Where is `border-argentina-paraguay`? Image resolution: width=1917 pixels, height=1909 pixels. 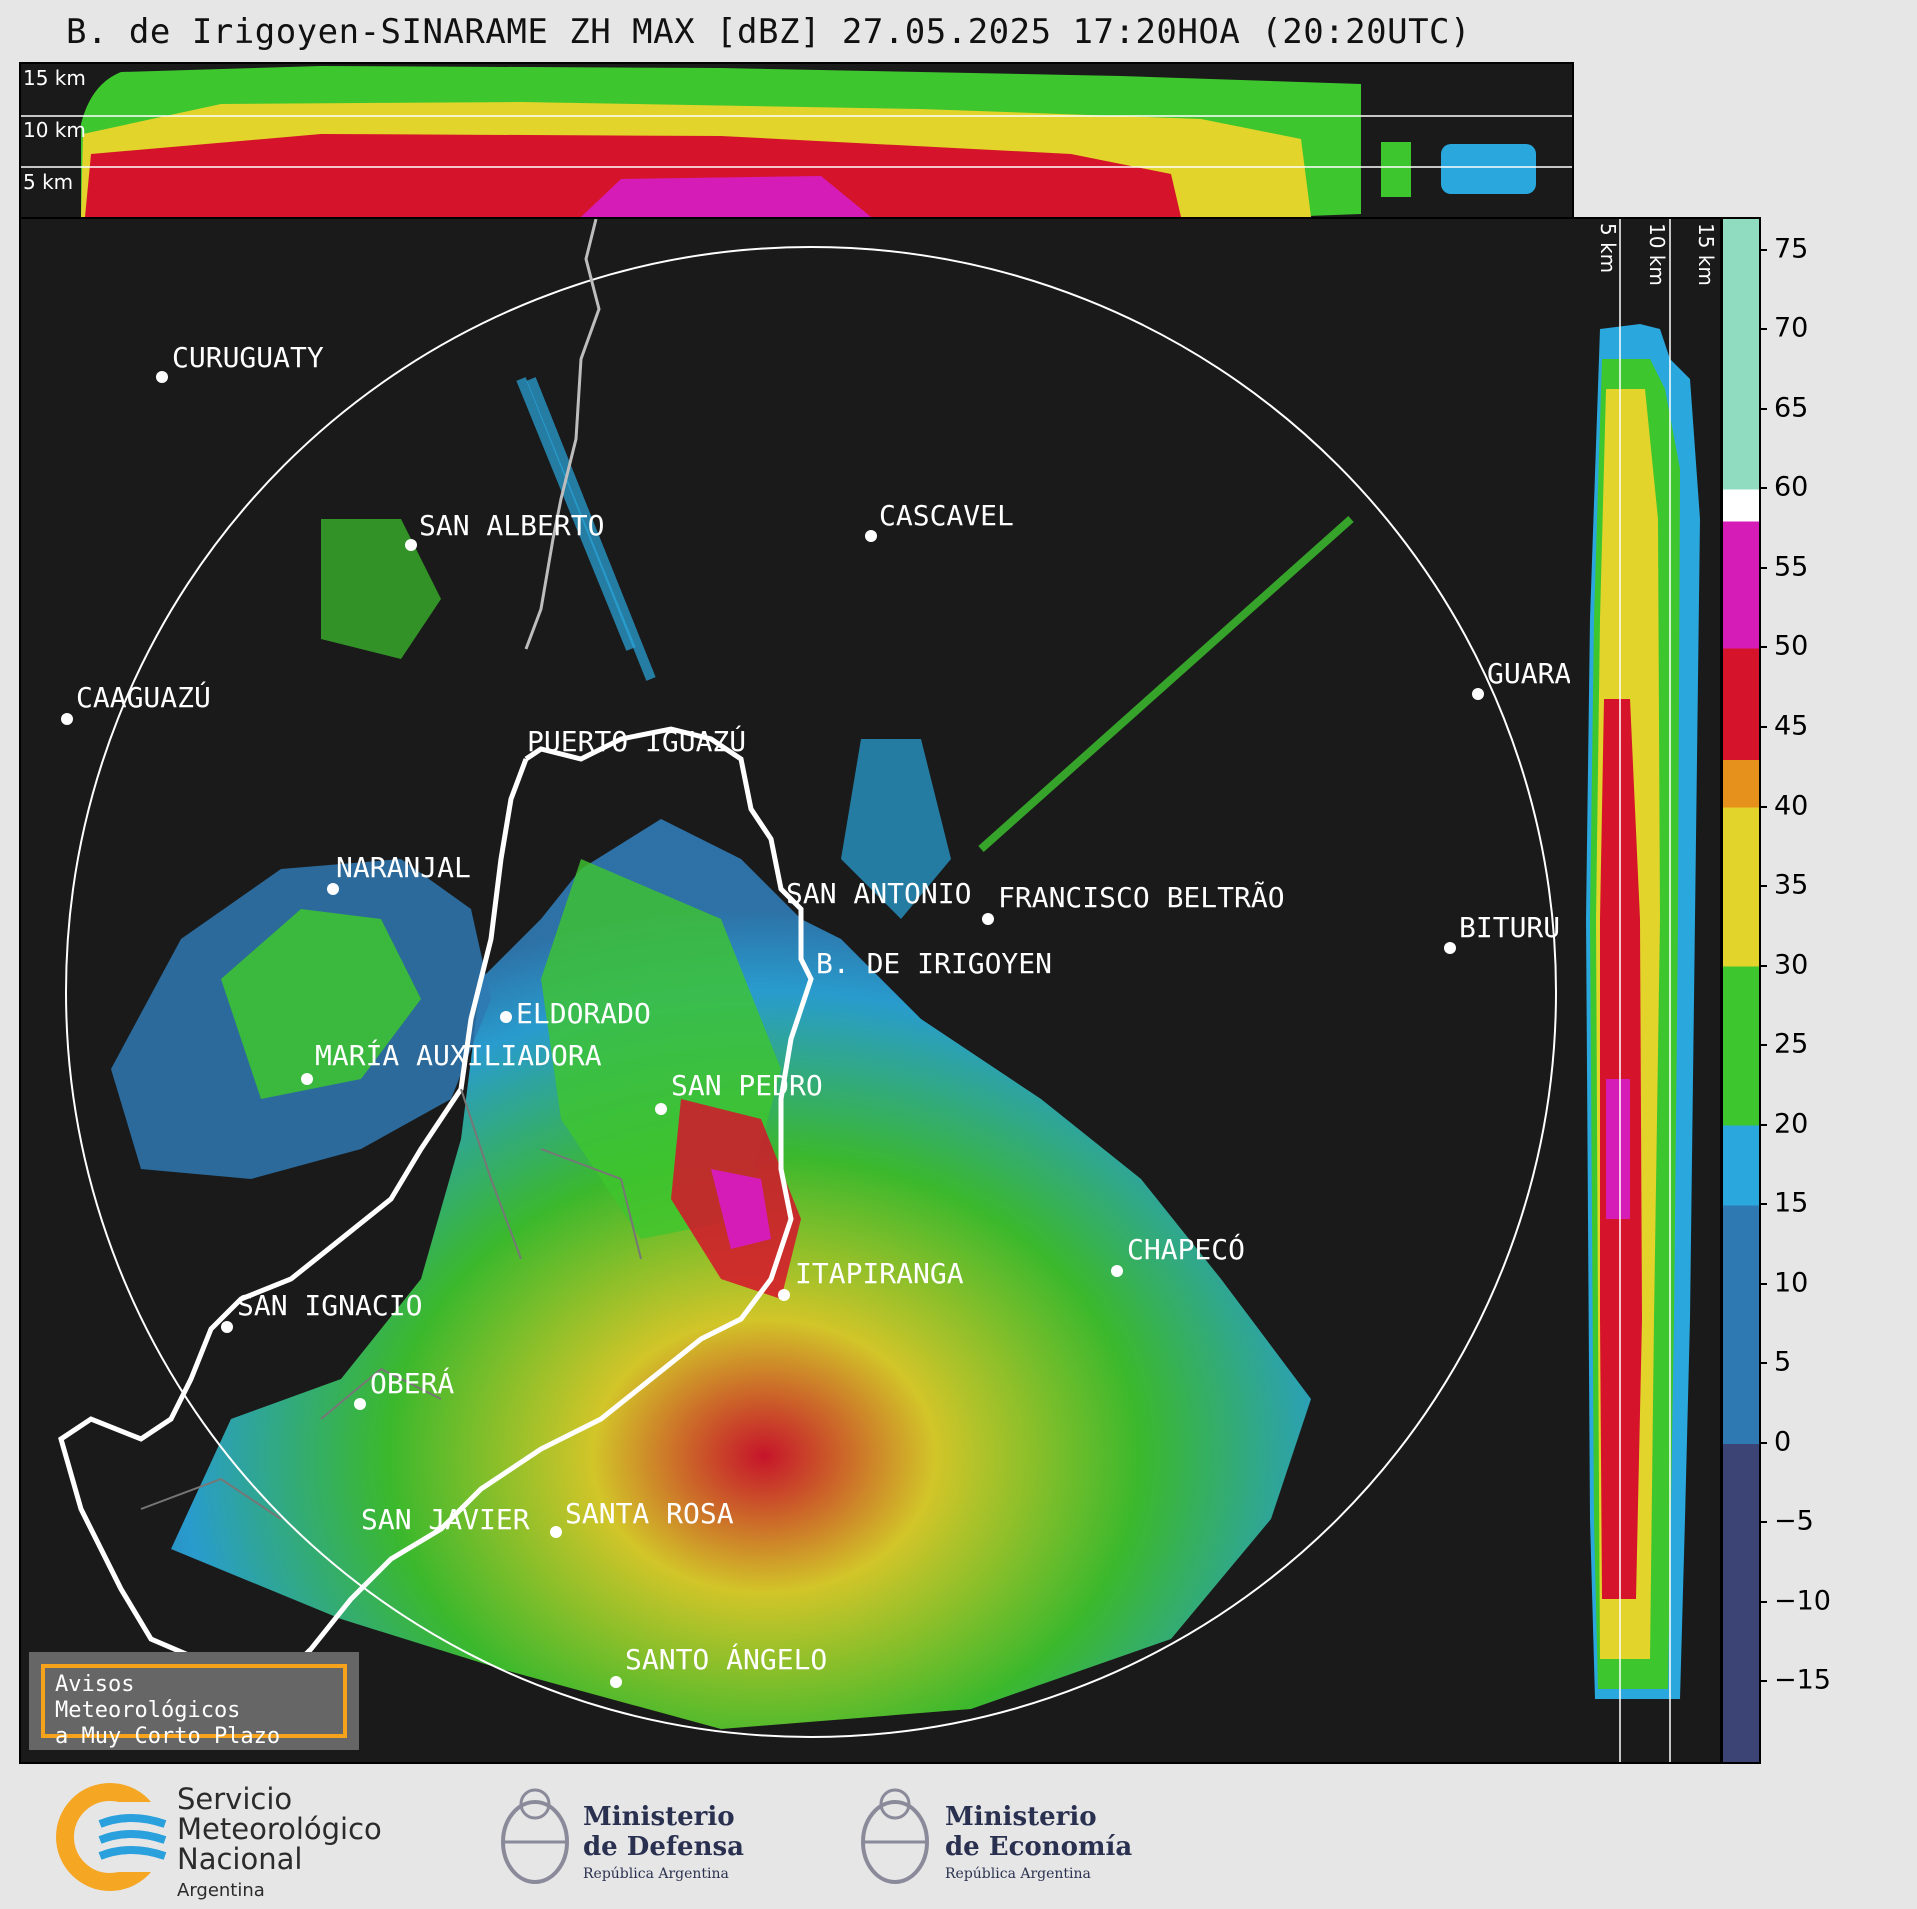 border-argentina-paraguay is located at coordinates (293, 1225).